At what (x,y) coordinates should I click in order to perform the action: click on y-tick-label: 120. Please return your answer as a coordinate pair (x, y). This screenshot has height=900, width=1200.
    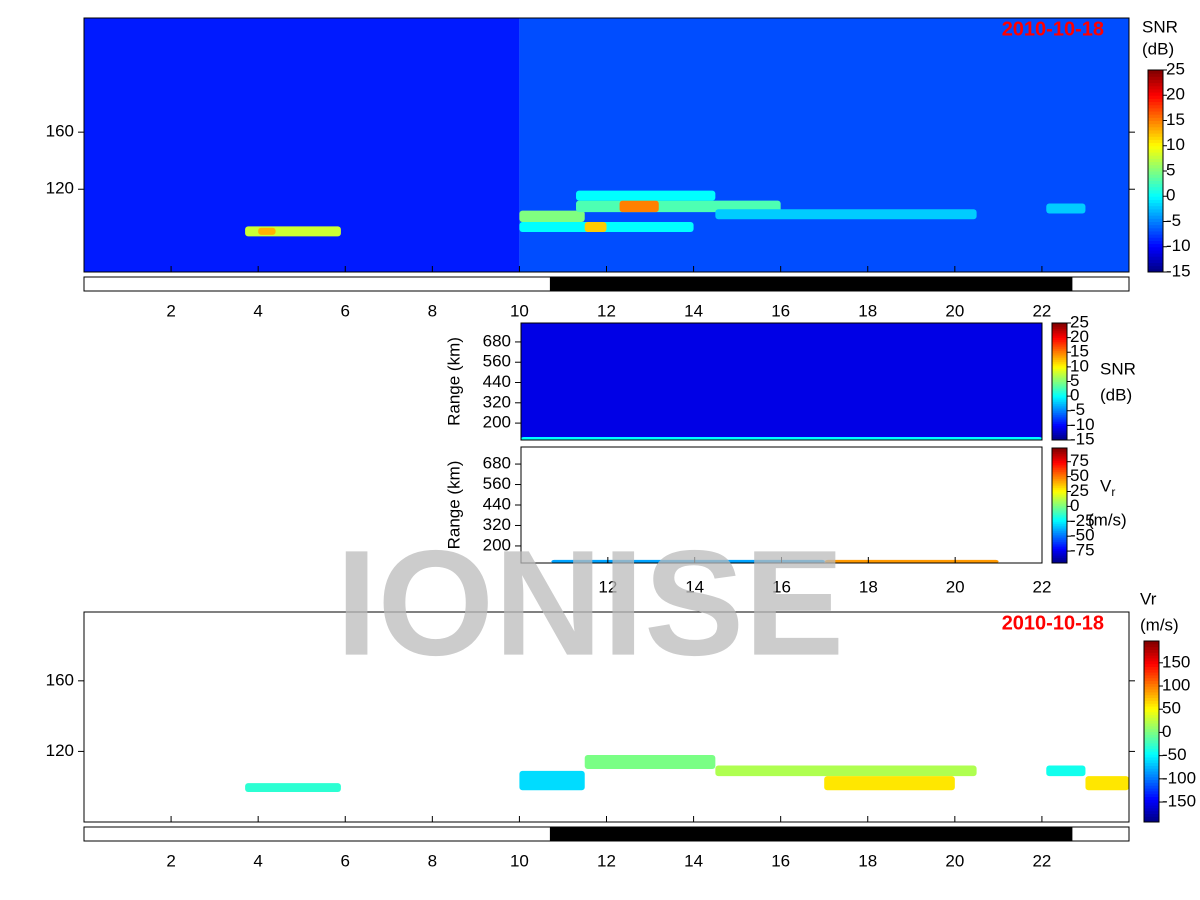
    Looking at the image, I should click on (60, 750).